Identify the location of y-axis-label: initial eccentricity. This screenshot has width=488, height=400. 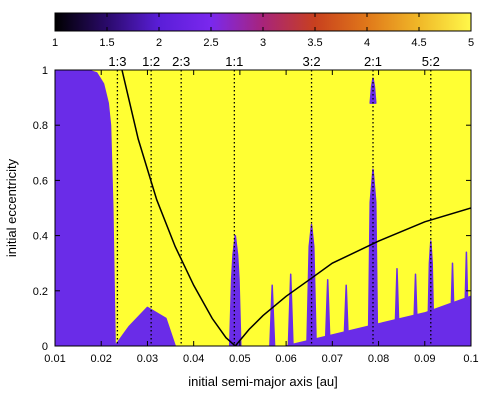
(11, 207).